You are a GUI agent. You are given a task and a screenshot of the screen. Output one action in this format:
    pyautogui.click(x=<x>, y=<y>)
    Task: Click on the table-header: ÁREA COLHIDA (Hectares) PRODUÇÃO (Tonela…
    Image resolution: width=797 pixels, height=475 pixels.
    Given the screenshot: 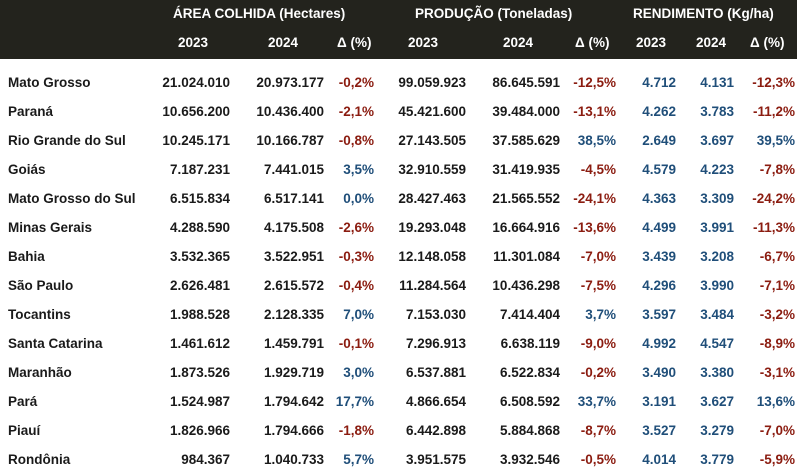 What is the action you would take?
    pyautogui.click(x=398, y=29)
    